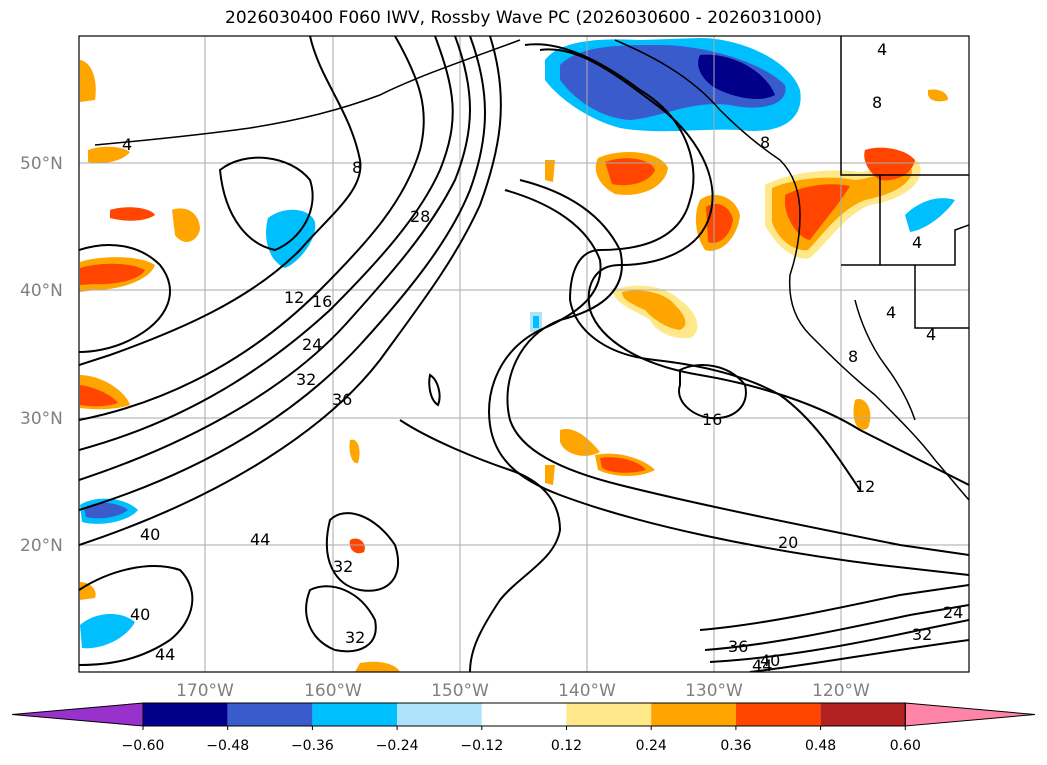 Image resolution: width=1047 pixels, height=765 pixels. What do you see at coordinates (714, 691) in the screenshot?
I see `lon-label: 130°W` at bounding box center [714, 691].